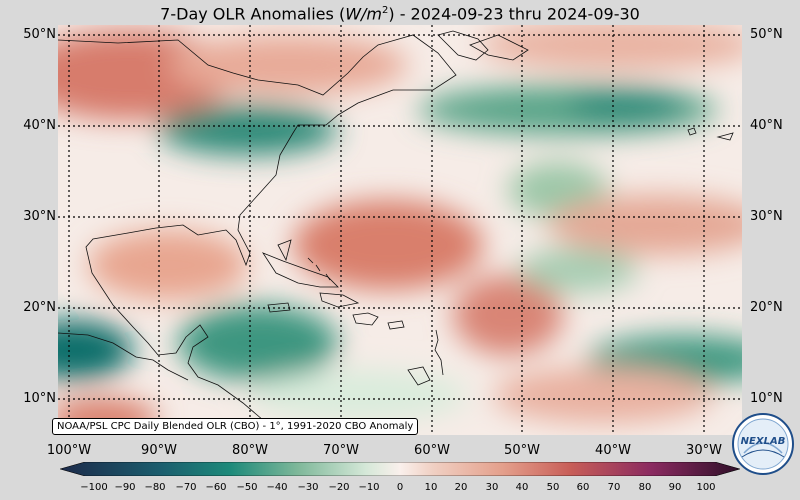 The width and height of the screenshot is (800, 500). I want to click on colorbar-tick: −30, so click(308, 487).